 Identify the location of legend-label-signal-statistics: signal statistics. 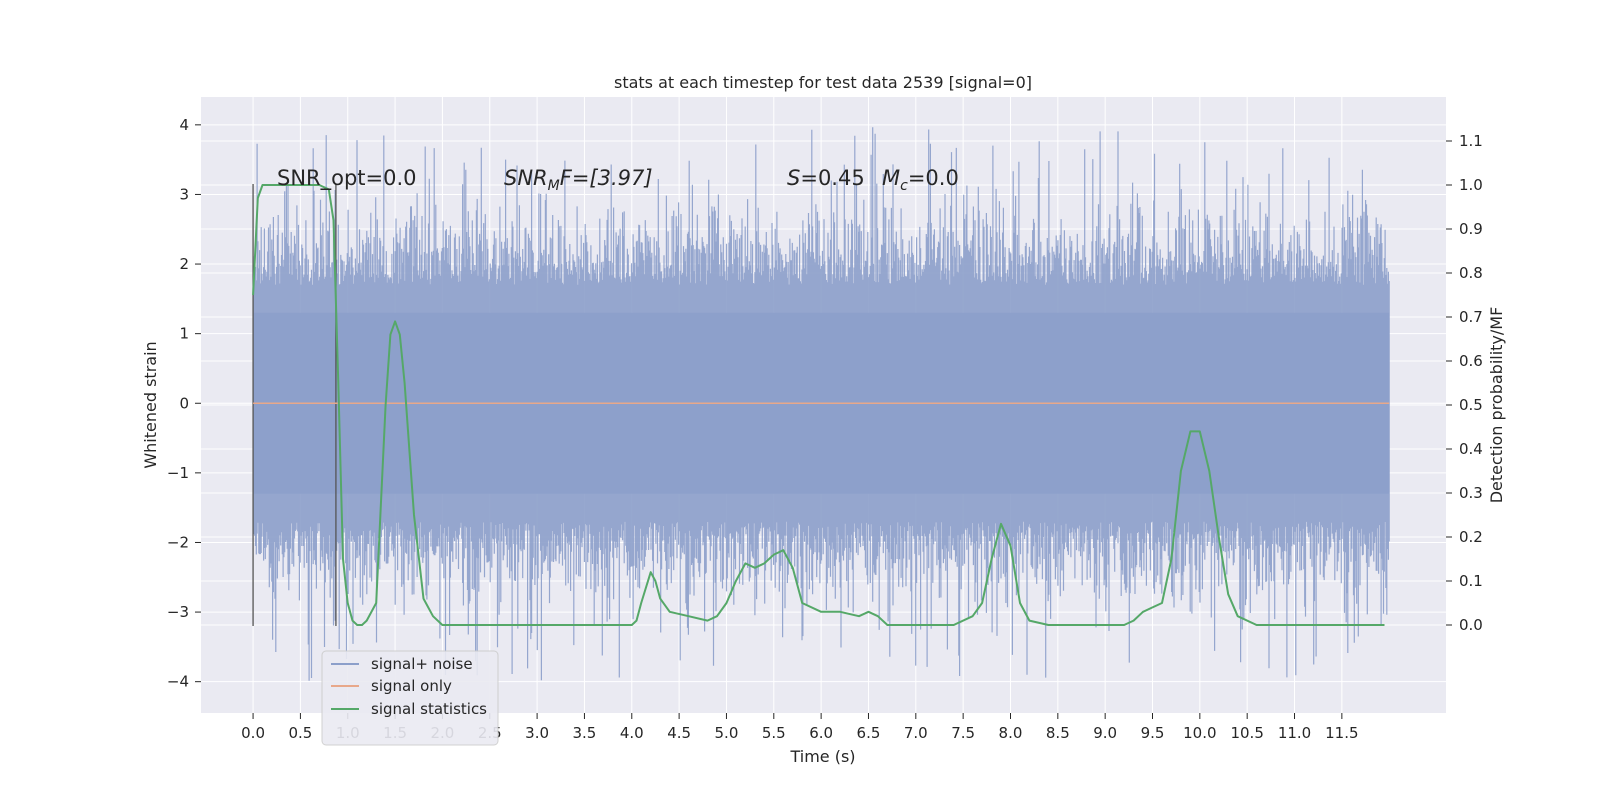
(429, 709).